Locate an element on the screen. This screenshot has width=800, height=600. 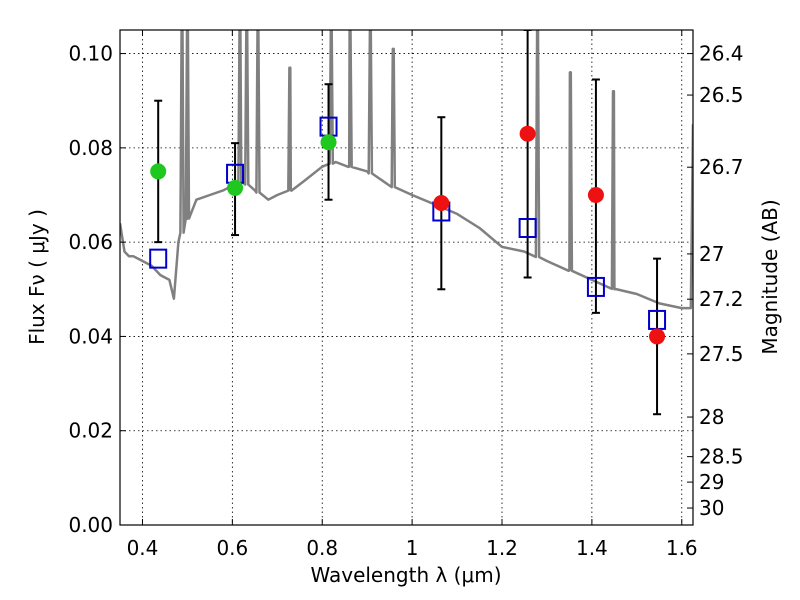
x-axis-label: Wavelength λ (μm) is located at coordinates (405, 575).